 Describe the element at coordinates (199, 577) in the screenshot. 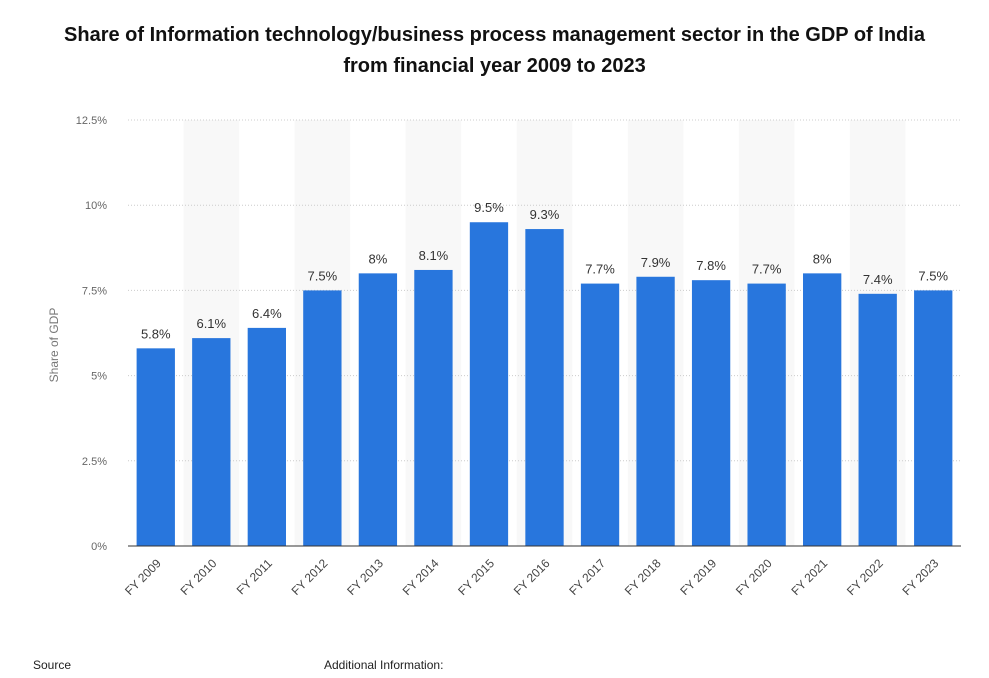

I see `x-tick-label: FY 2010` at that location.